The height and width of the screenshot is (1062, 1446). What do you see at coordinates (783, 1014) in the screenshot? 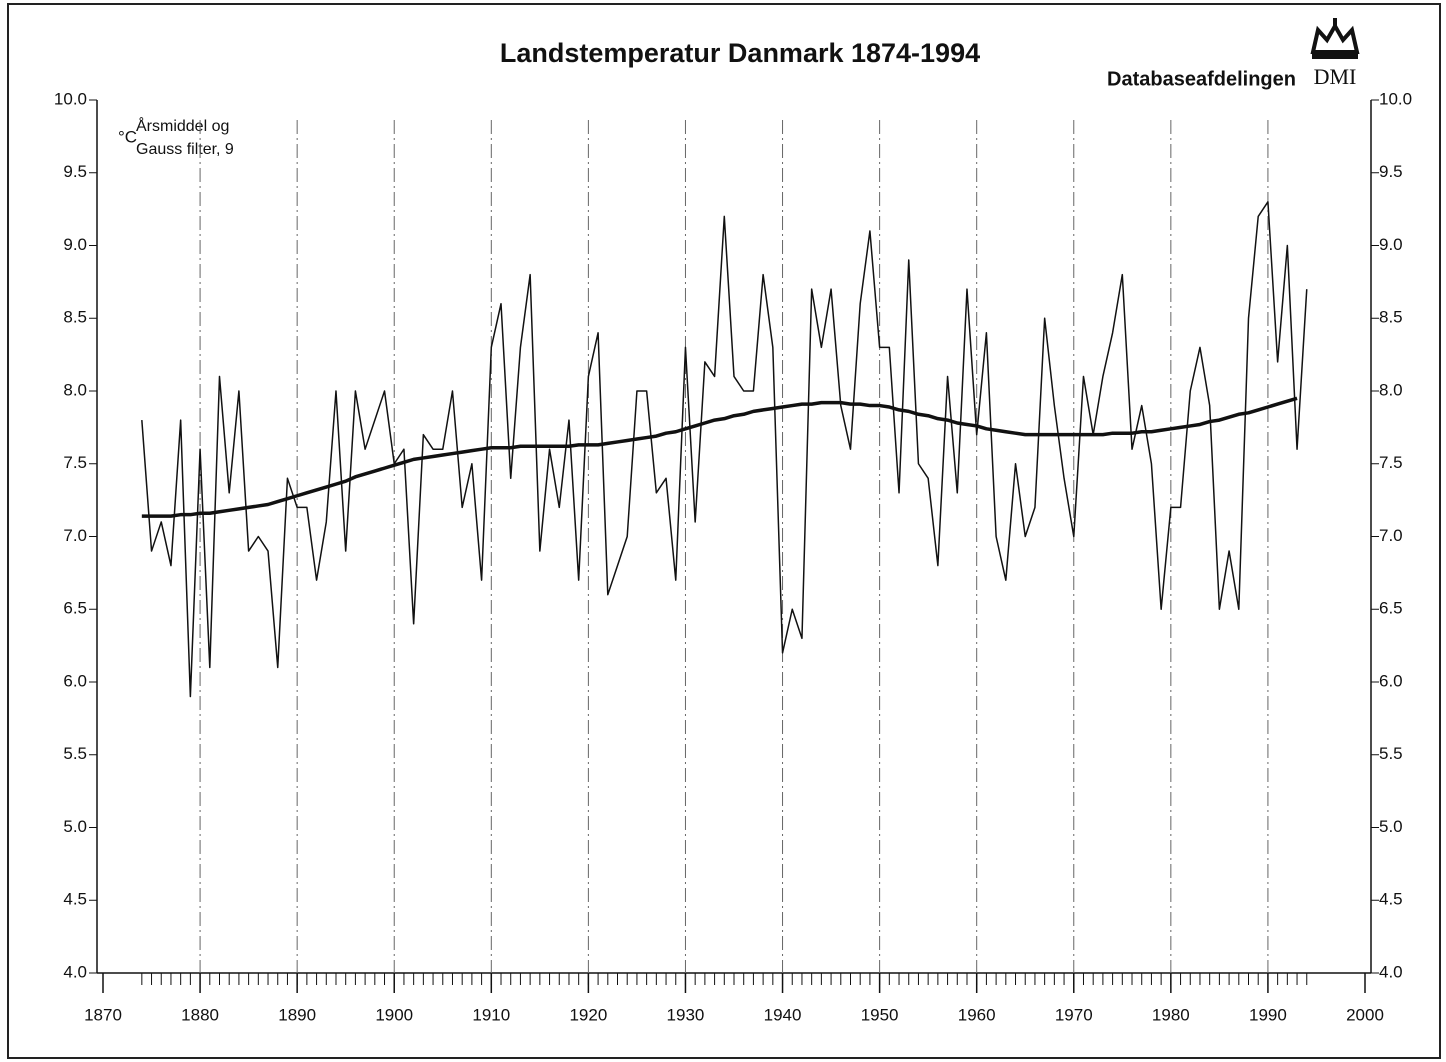
I see `x-tick-label: 1940` at bounding box center [783, 1014].